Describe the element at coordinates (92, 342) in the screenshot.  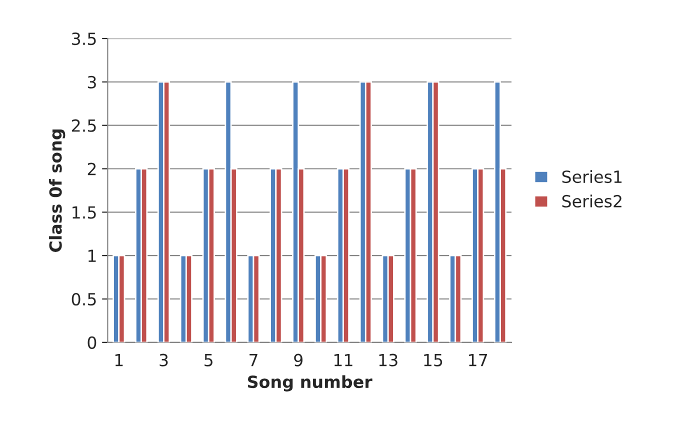
I see `y-tick-label: 0` at that location.